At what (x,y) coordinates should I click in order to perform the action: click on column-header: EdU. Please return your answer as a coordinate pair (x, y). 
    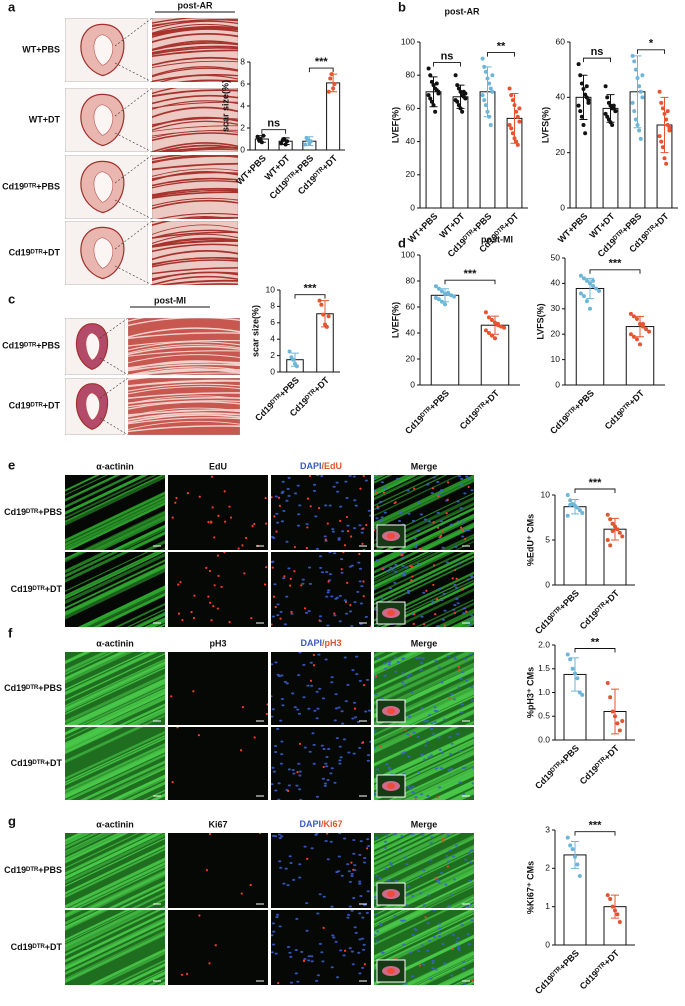
    Looking at the image, I should click on (218, 466).